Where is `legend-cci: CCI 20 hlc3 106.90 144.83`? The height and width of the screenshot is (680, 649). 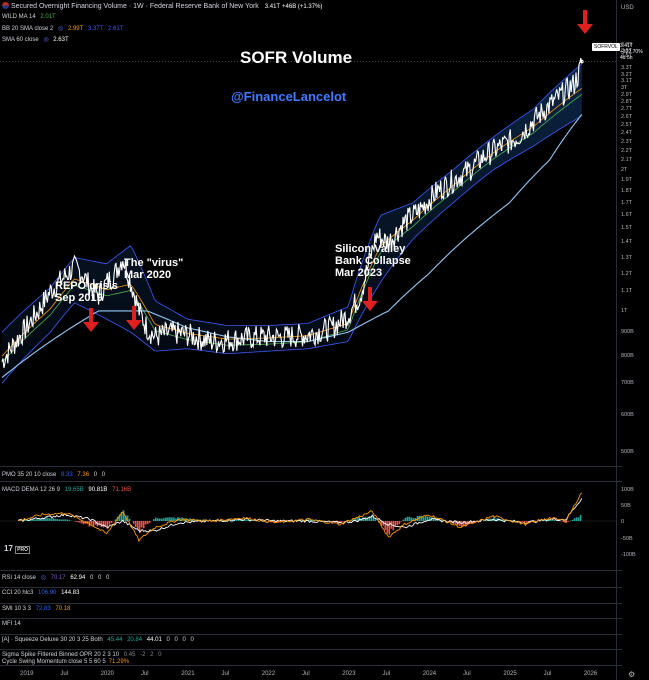
legend-cci: CCI 20 hlc3 106.90 144.83 is located at coordinates (41, 593).